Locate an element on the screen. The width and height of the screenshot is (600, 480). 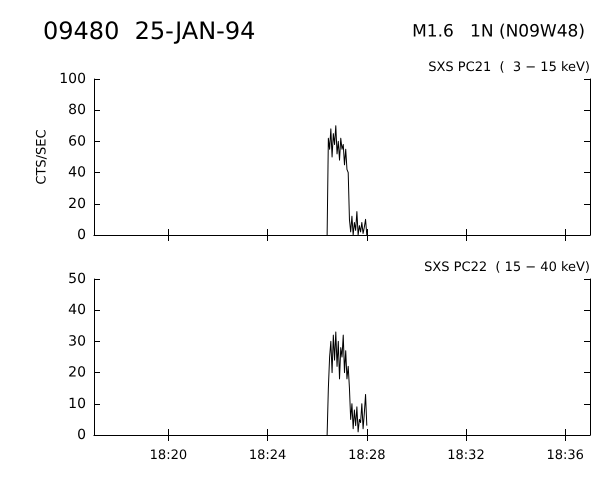
x-tick-label: 18:32 is located at coordinates (466, 455).